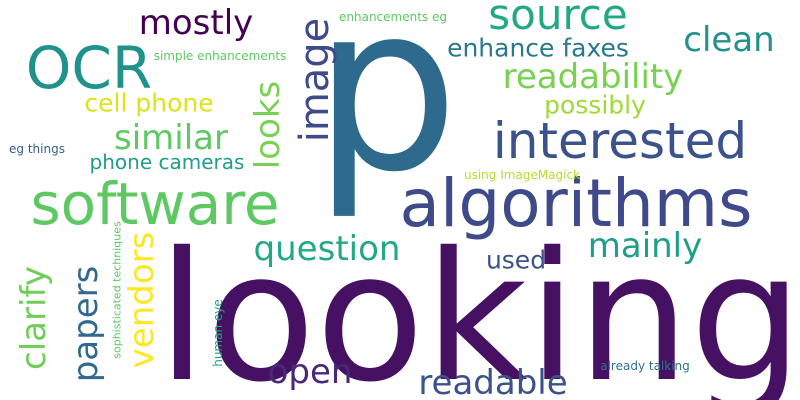  Describe the element at coordinates (729, 40) in the screenshot. I see `word-clean: clean` at that location.